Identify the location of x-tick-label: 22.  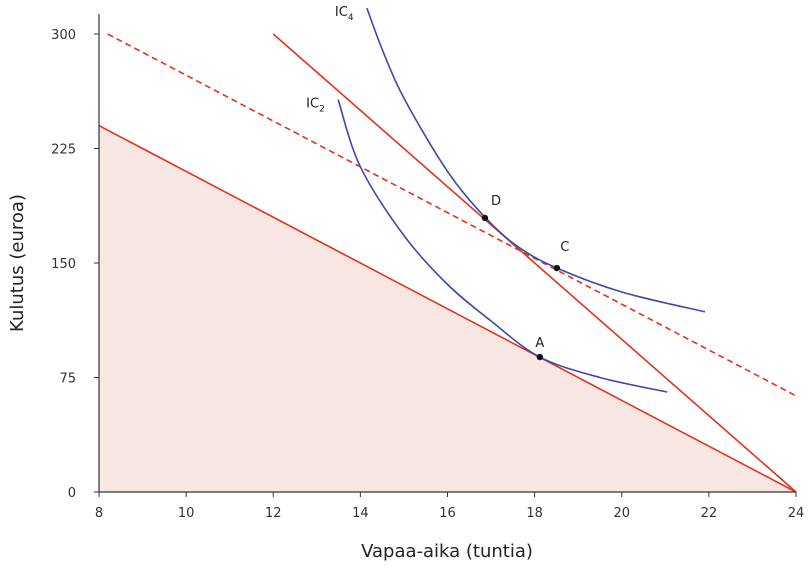
(709, 513).